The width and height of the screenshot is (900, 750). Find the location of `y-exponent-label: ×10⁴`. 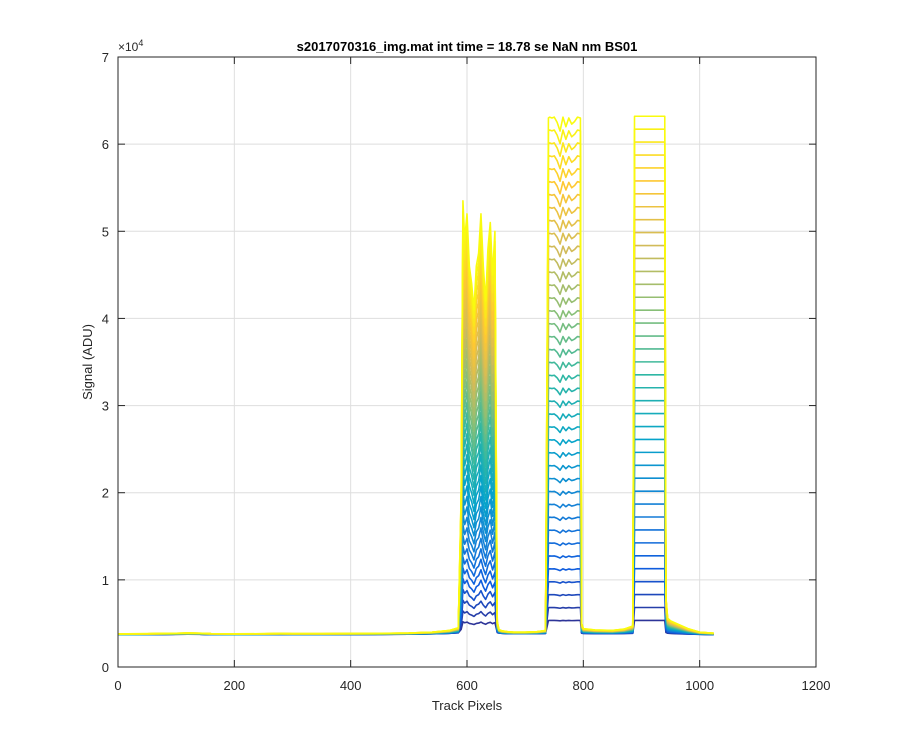

y-exponent-label: ×10⁴ is located at coordinates (130, 46).